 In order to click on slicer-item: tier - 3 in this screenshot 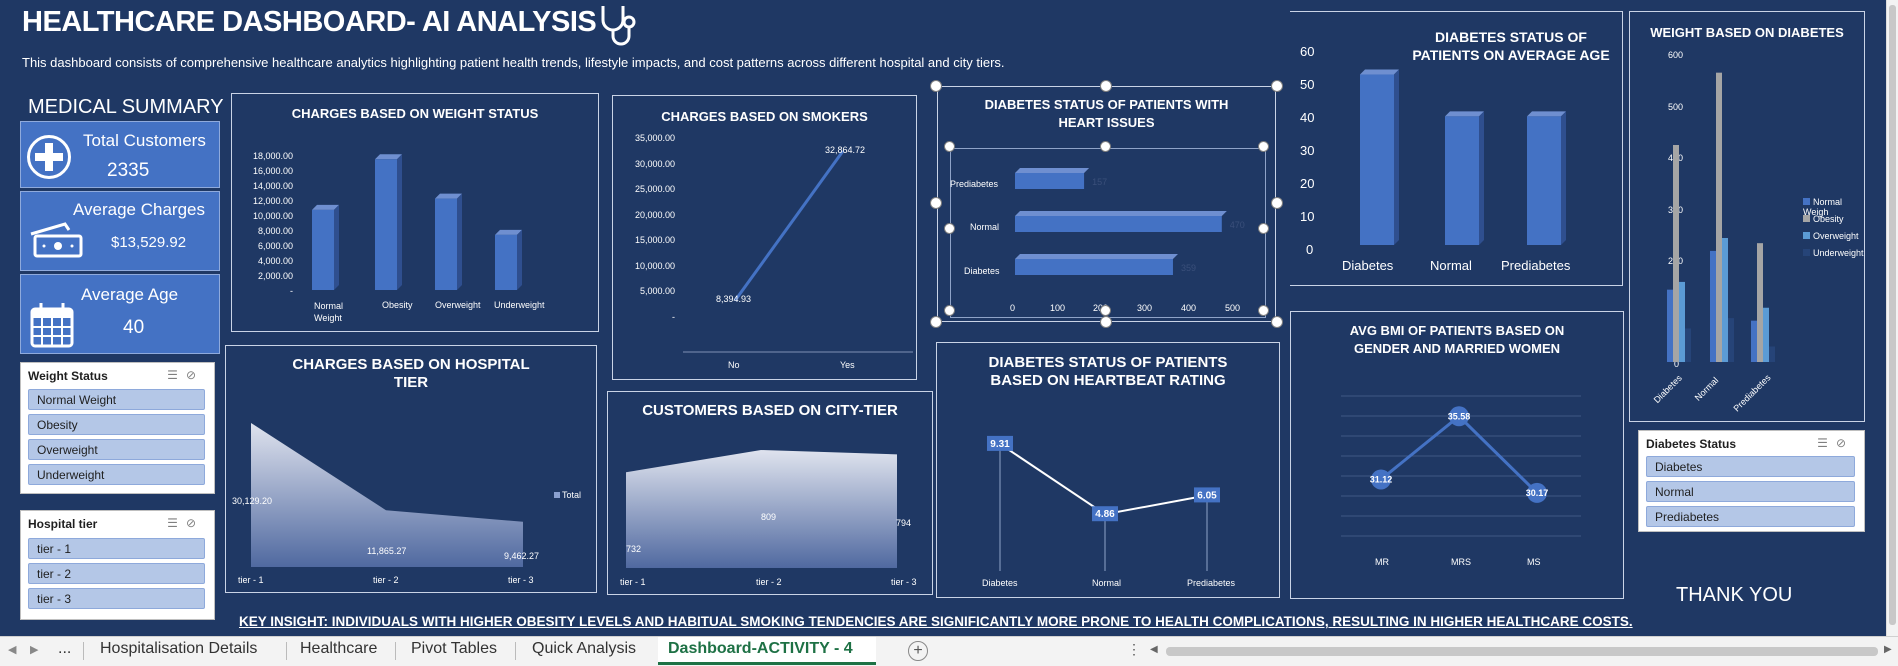, I will do `click(116, 598)`.